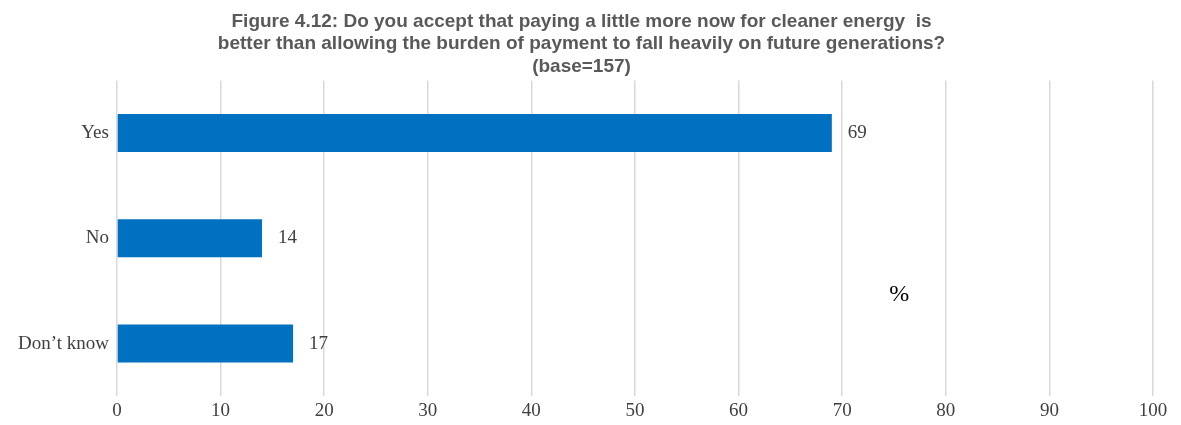 The height and width of the screenshot is (425, 1181). Describe the element at coordinates (117, 409) in the screenshot. I see `x-tick-label: 0` at that location.